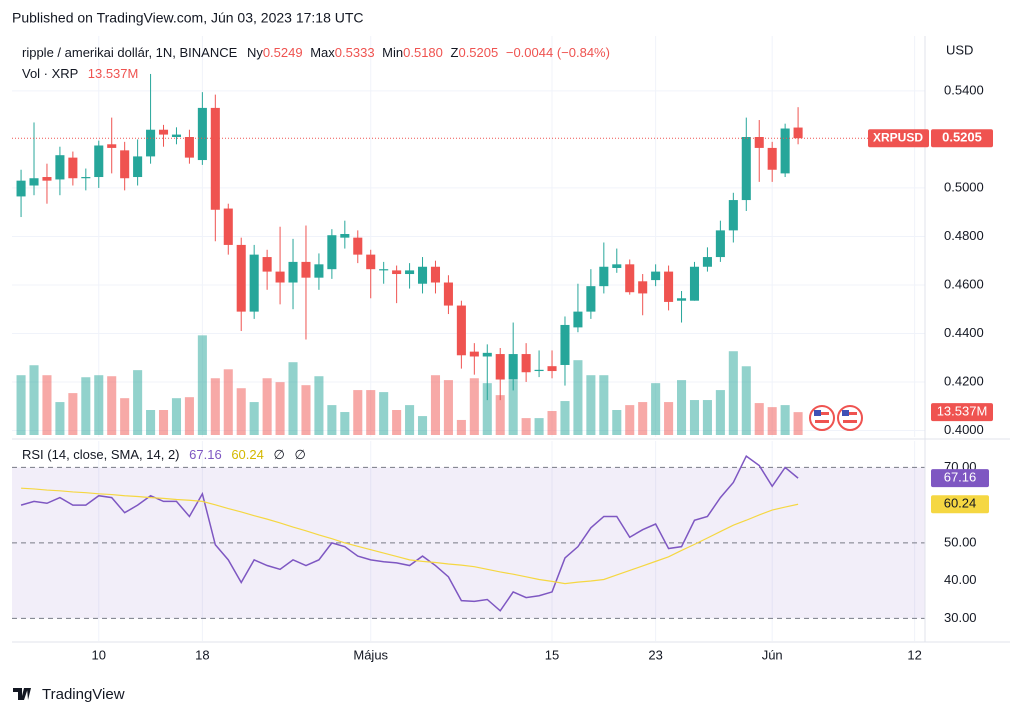  What do you see at coordinates (255, 52) in the screenshot?
I see `legend-key: Ny` at bounding box center [255, 52].